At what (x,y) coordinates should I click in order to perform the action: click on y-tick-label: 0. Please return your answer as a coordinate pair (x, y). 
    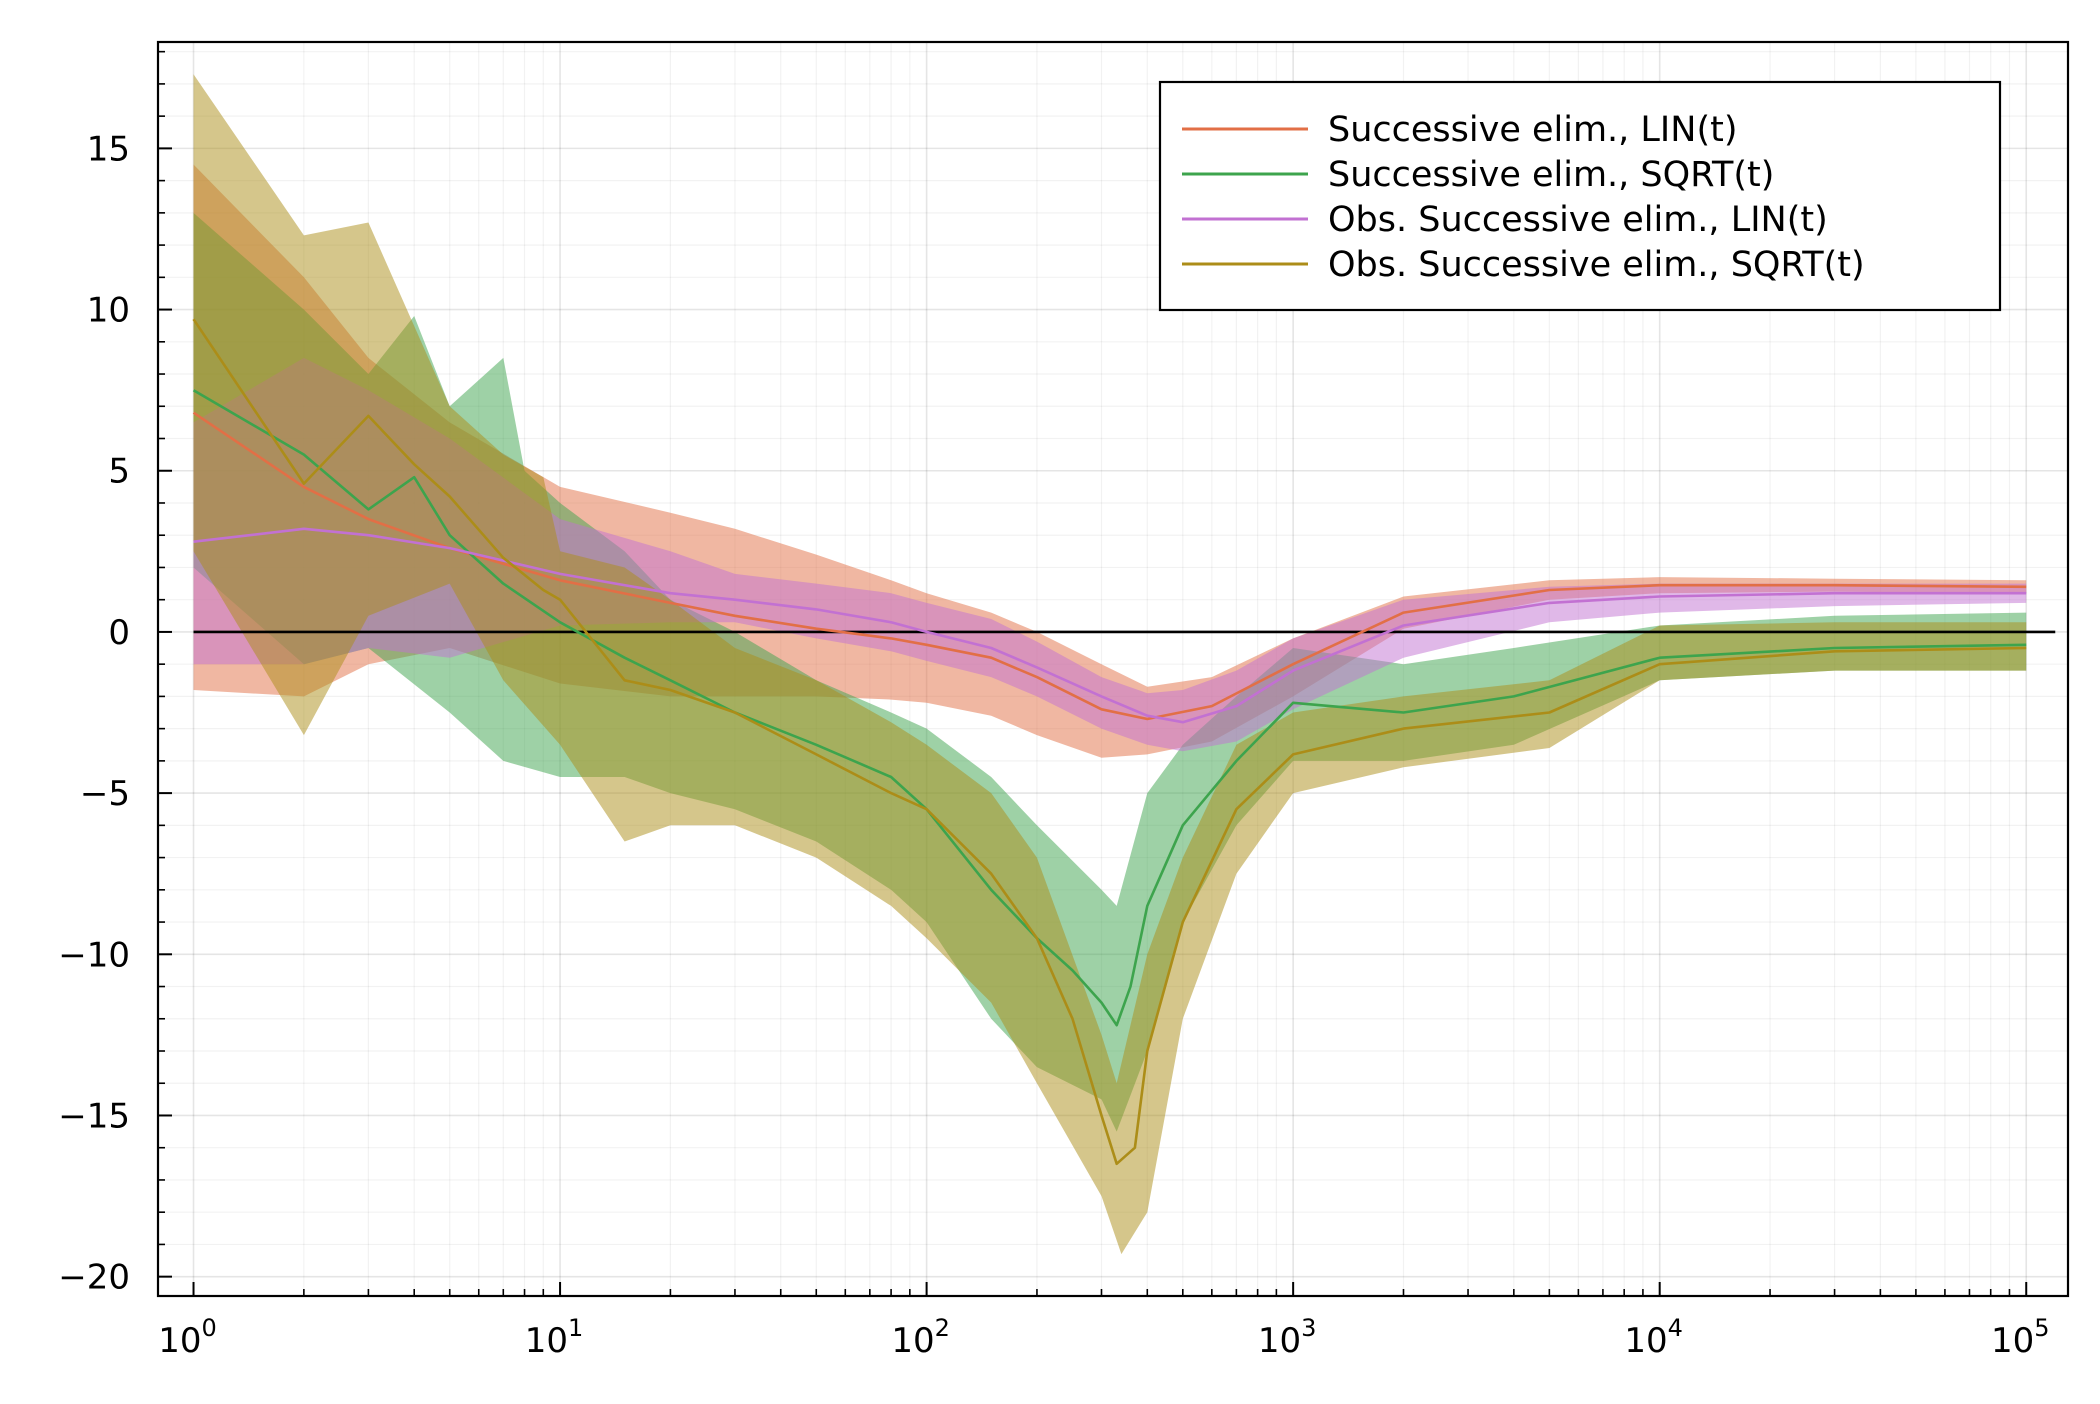
    Looking at the image, I should click on (119, 633).